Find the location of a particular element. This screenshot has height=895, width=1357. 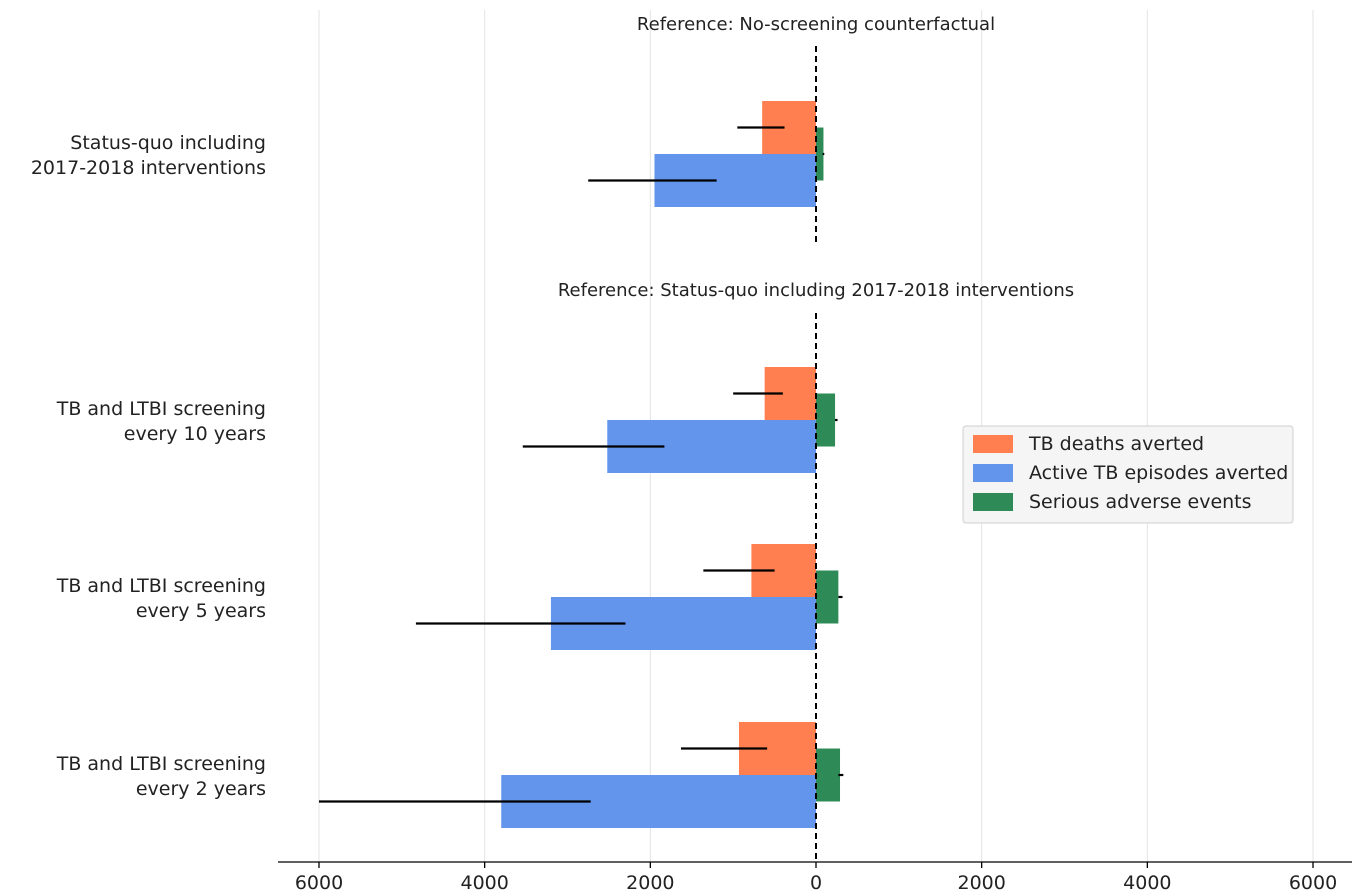

legend-label: TB deaths averted is located at coordinates (1116, 444).